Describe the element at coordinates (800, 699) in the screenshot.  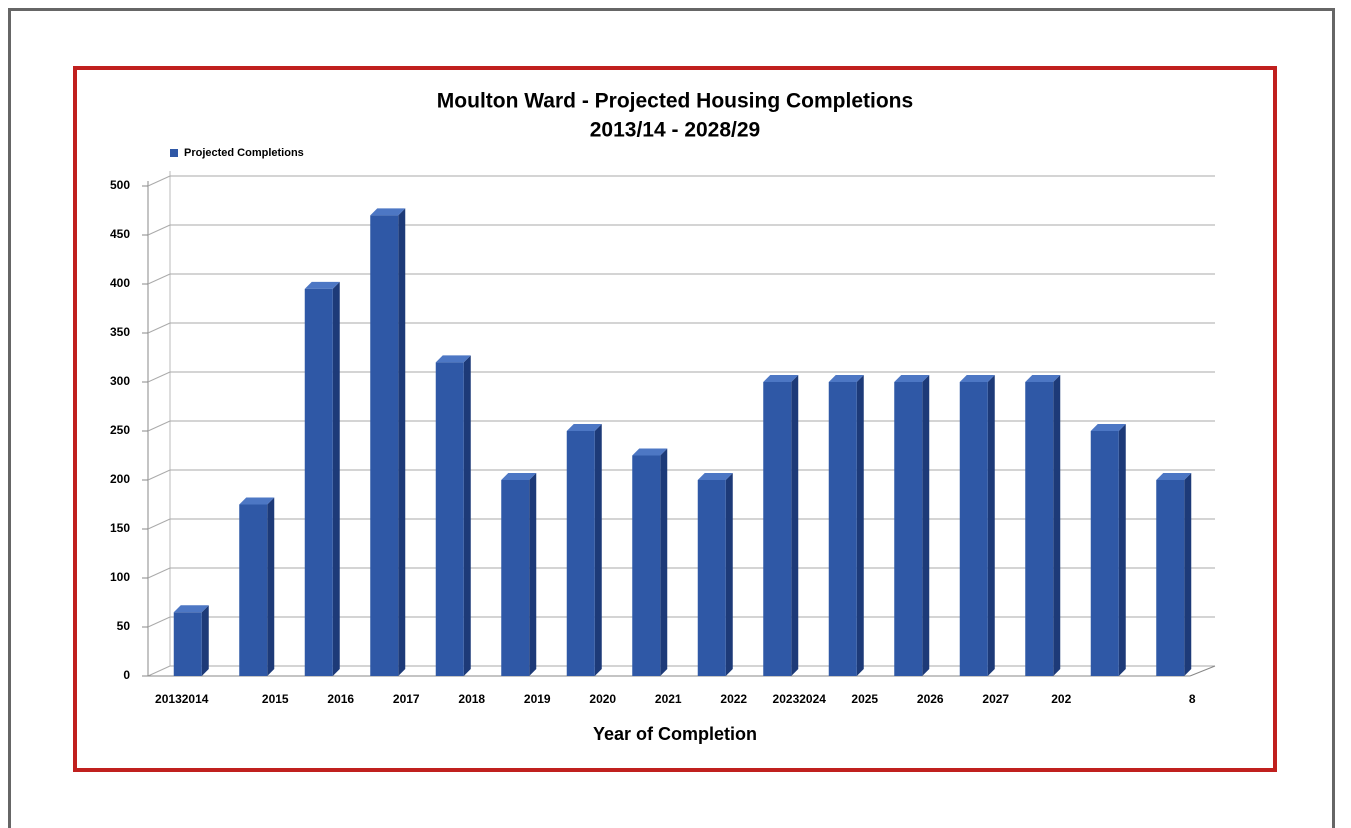
I see `x-tick-label: 20232024` at that location.